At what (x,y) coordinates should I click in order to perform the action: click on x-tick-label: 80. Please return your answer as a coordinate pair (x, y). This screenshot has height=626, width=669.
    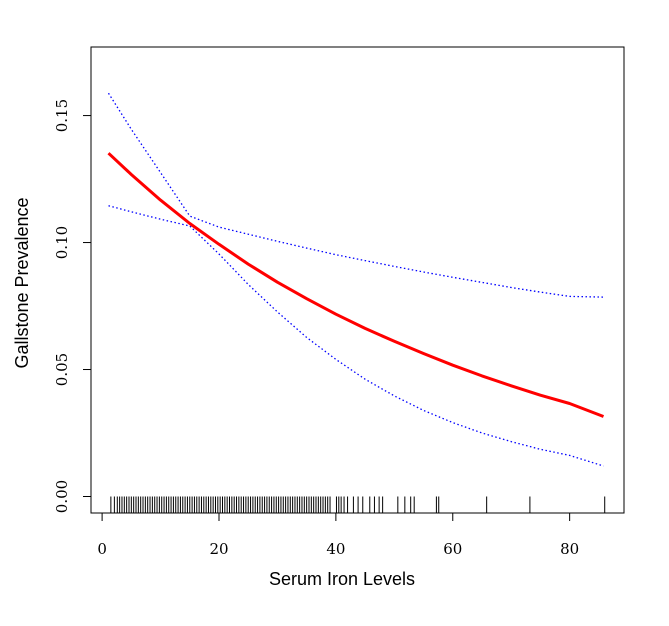
    Looking at the image, I should click on (569, 549).